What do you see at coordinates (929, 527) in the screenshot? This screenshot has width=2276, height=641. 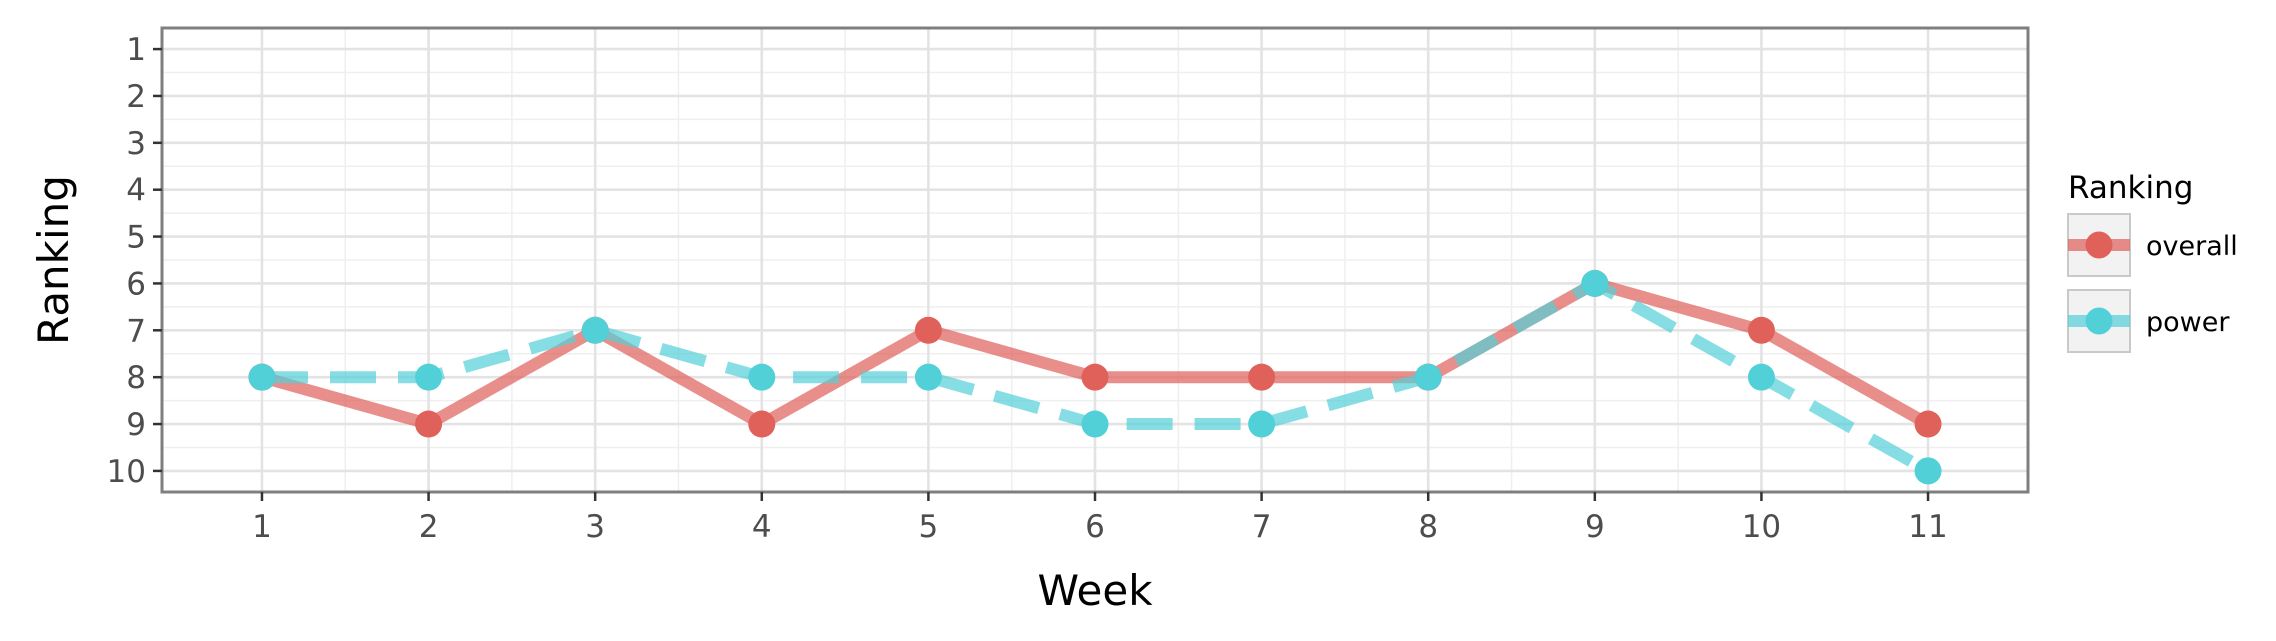 I see `x-tick-label: 5` at bounding box center [929, 527].